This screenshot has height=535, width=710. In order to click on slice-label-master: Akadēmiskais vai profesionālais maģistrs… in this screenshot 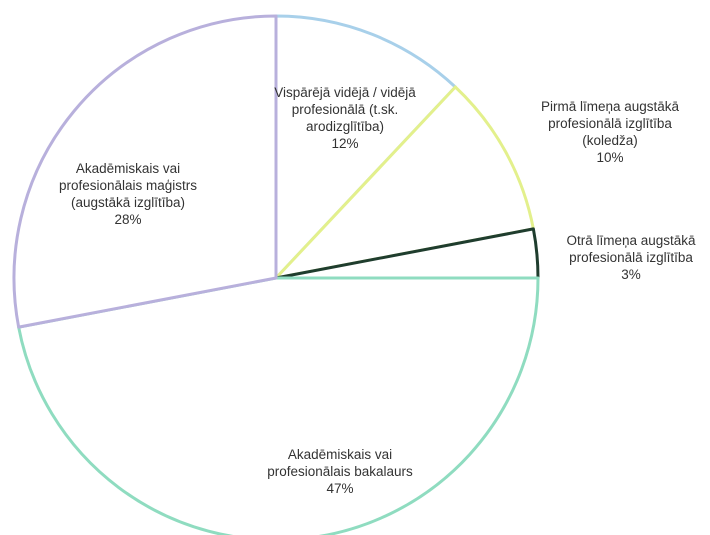, I will do `click(128, 194)`.